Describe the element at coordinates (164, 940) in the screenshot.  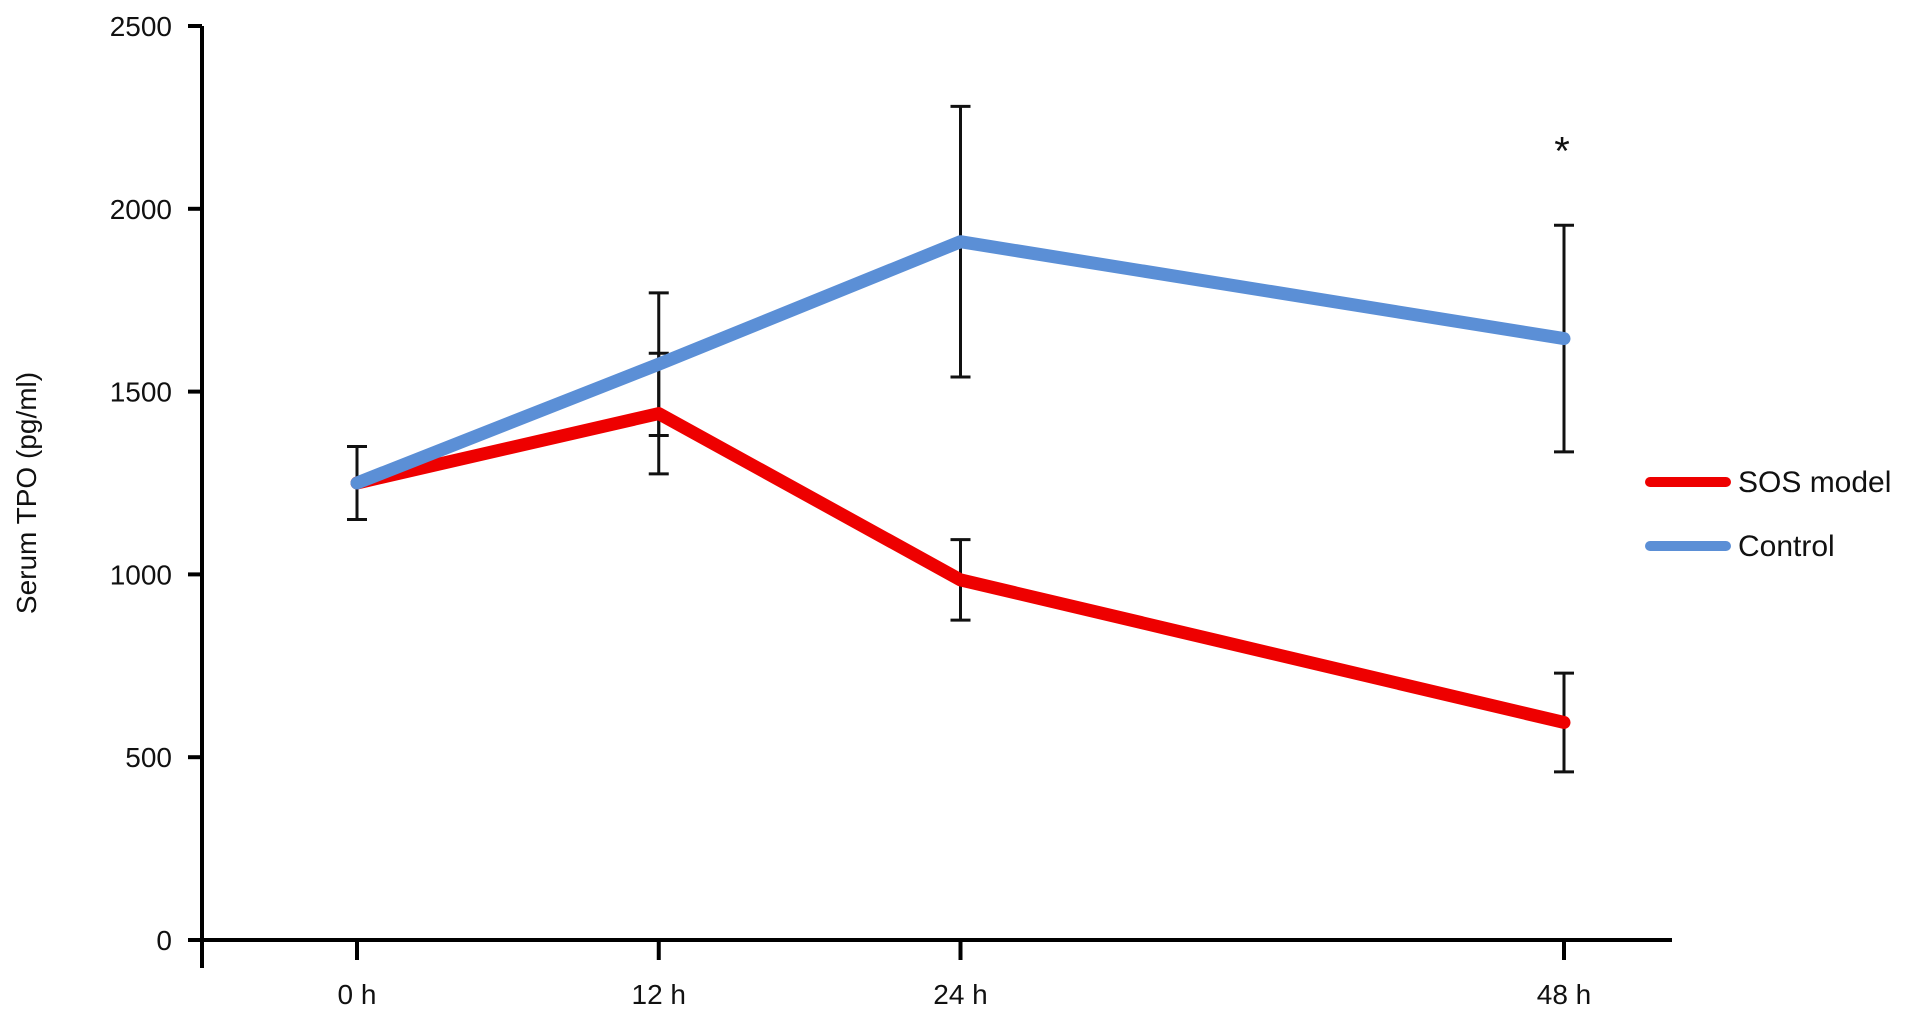
I see `y-tick-label: 0` at that location.